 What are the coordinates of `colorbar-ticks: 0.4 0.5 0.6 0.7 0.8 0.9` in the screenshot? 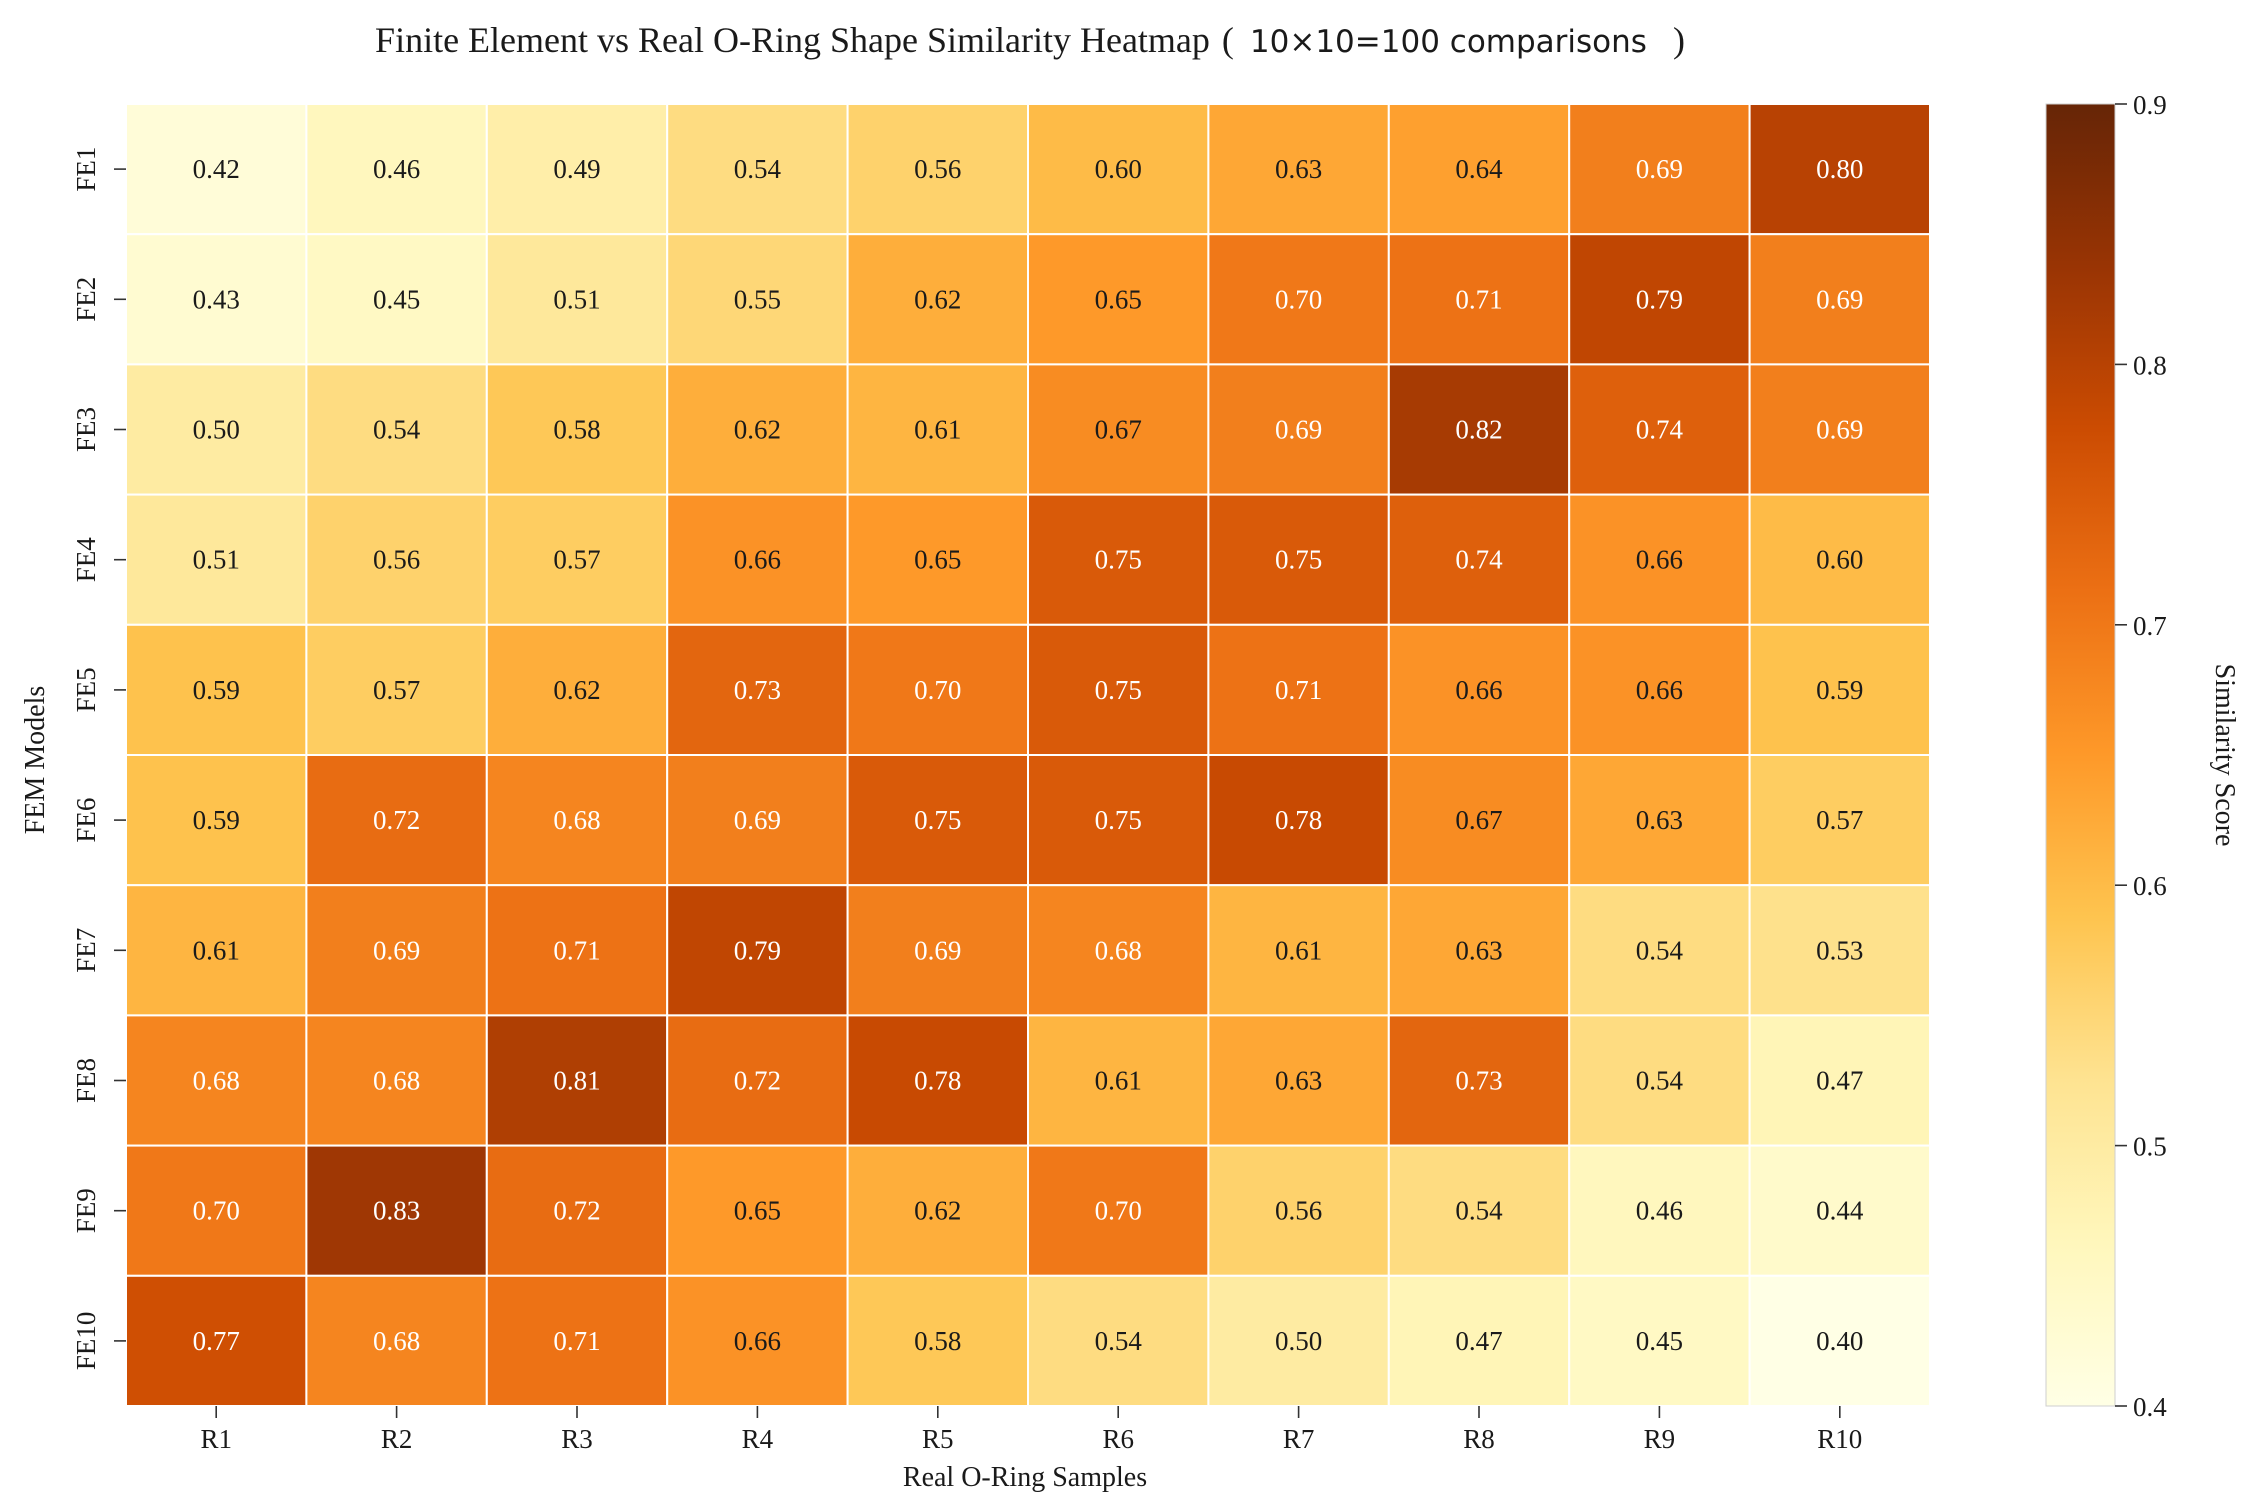 It's located at (2141, 756).